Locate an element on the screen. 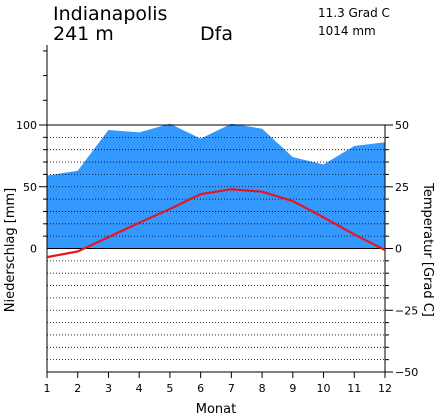 Image resolution: width=436 pixels, height=416 pixels. left-tick-label: 0 is located at coordinates (33, 249).